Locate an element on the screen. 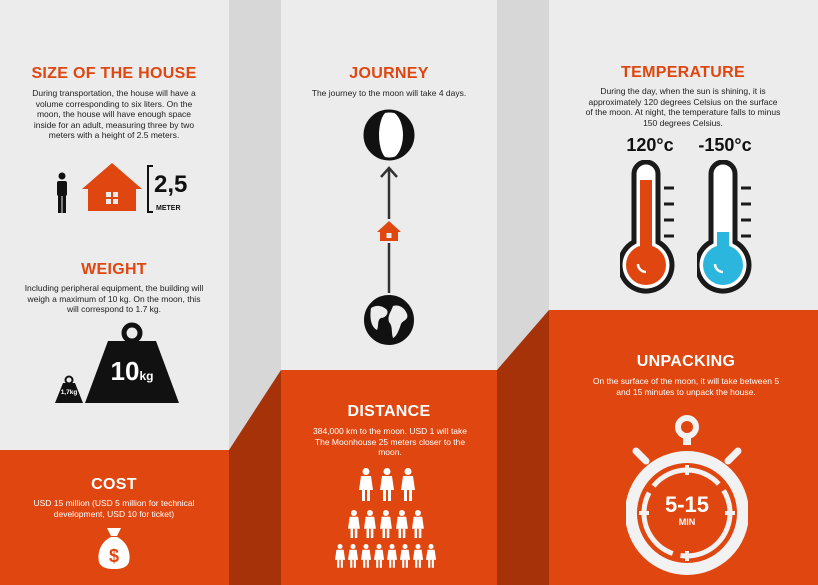 Image resolution: width=818 pixels, height=585 pixels. small-weight-icon is located at coordinates (69, 389).